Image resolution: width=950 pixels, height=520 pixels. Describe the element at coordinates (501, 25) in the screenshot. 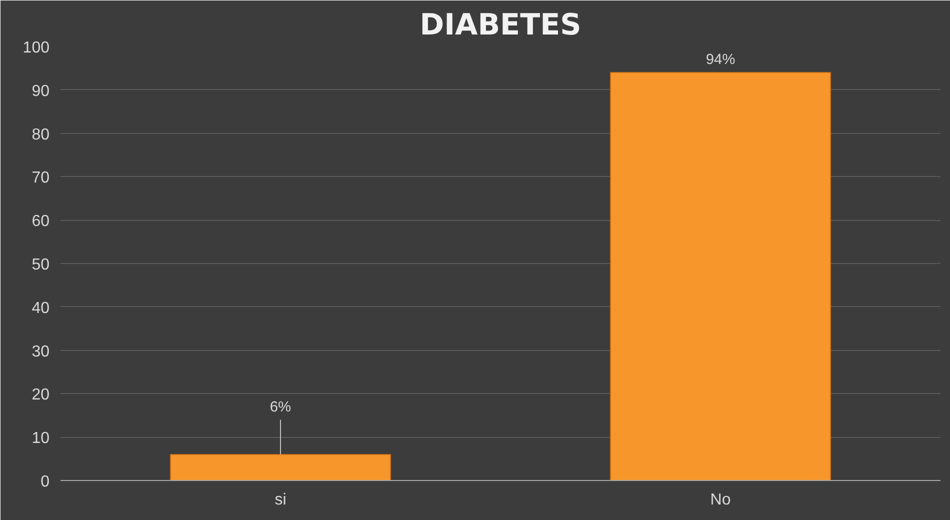

I see `chart-title: DIABETES` at that location.